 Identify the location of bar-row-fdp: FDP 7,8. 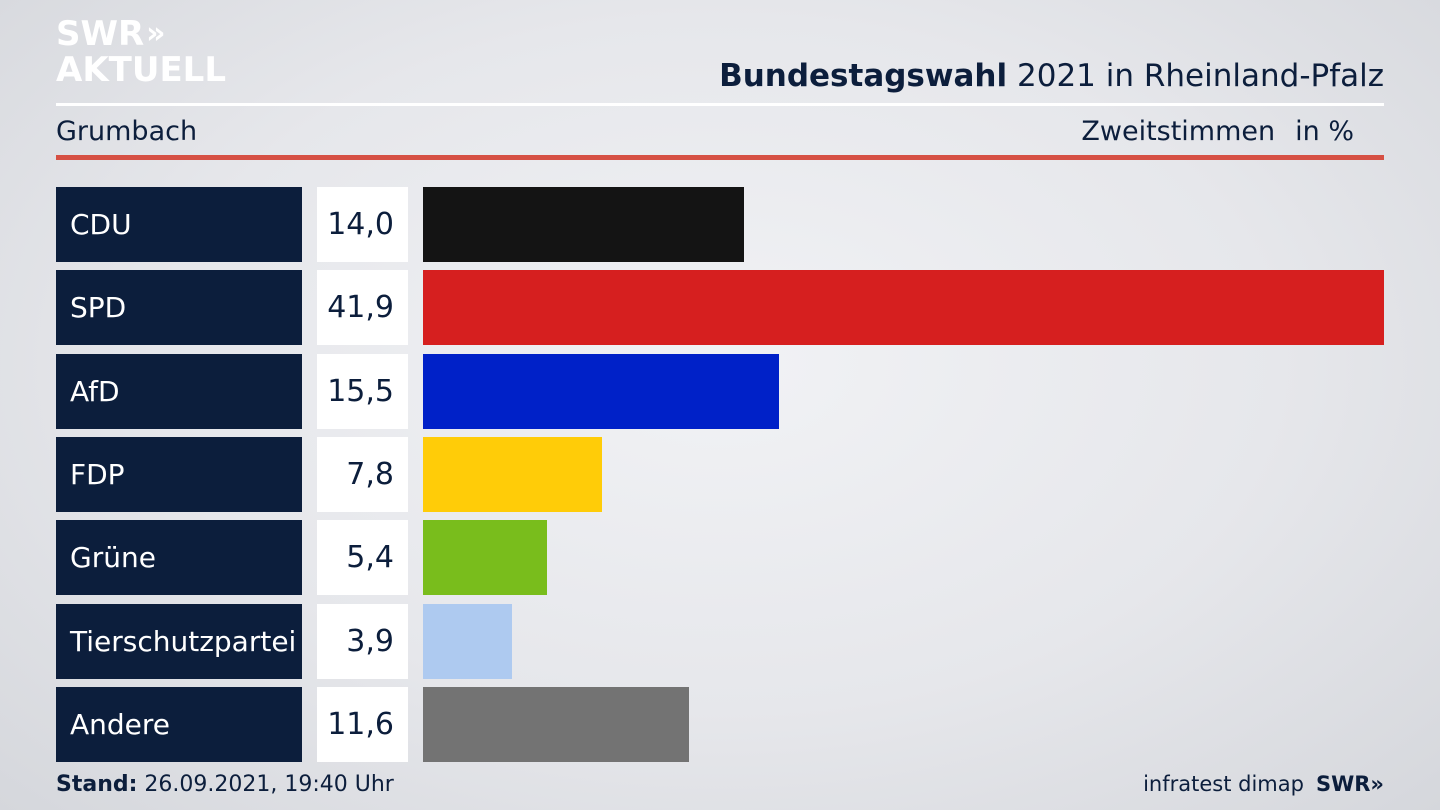
(720, 474).